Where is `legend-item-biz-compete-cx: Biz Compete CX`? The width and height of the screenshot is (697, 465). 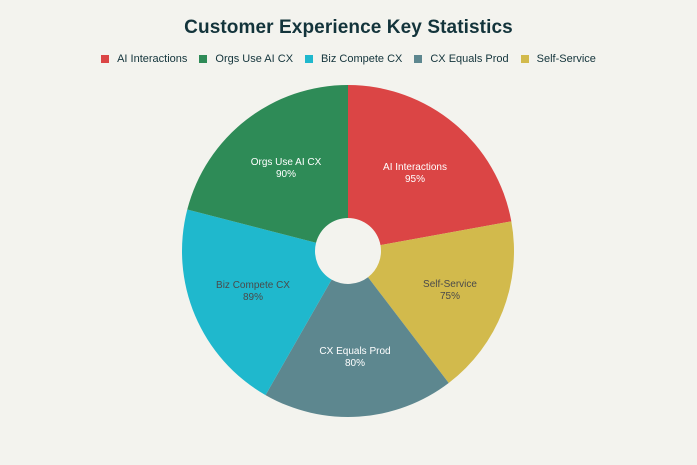
legend-item-biz-compete-cx: Biz Compete CX is located at coordinates (353, 59).